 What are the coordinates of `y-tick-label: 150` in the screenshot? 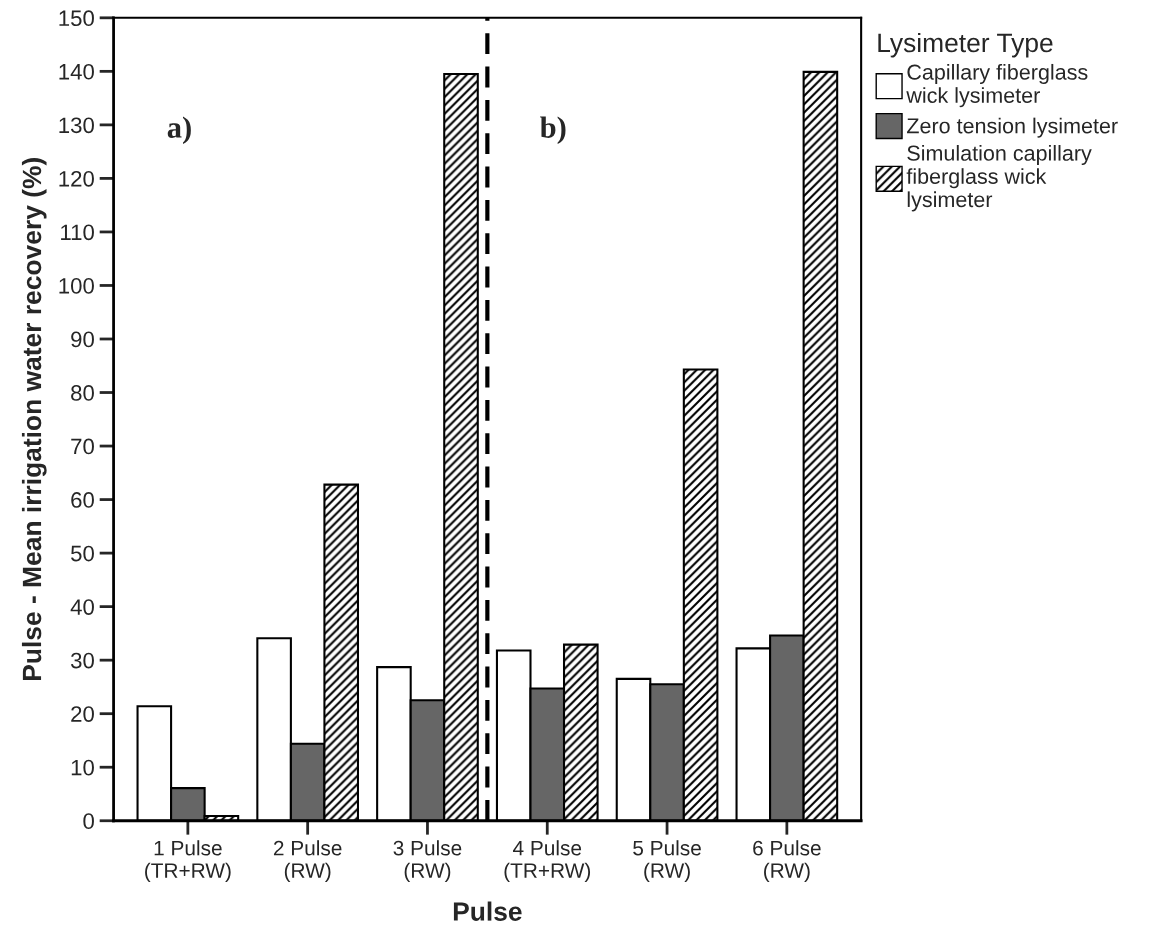 It's located at (76, 18).